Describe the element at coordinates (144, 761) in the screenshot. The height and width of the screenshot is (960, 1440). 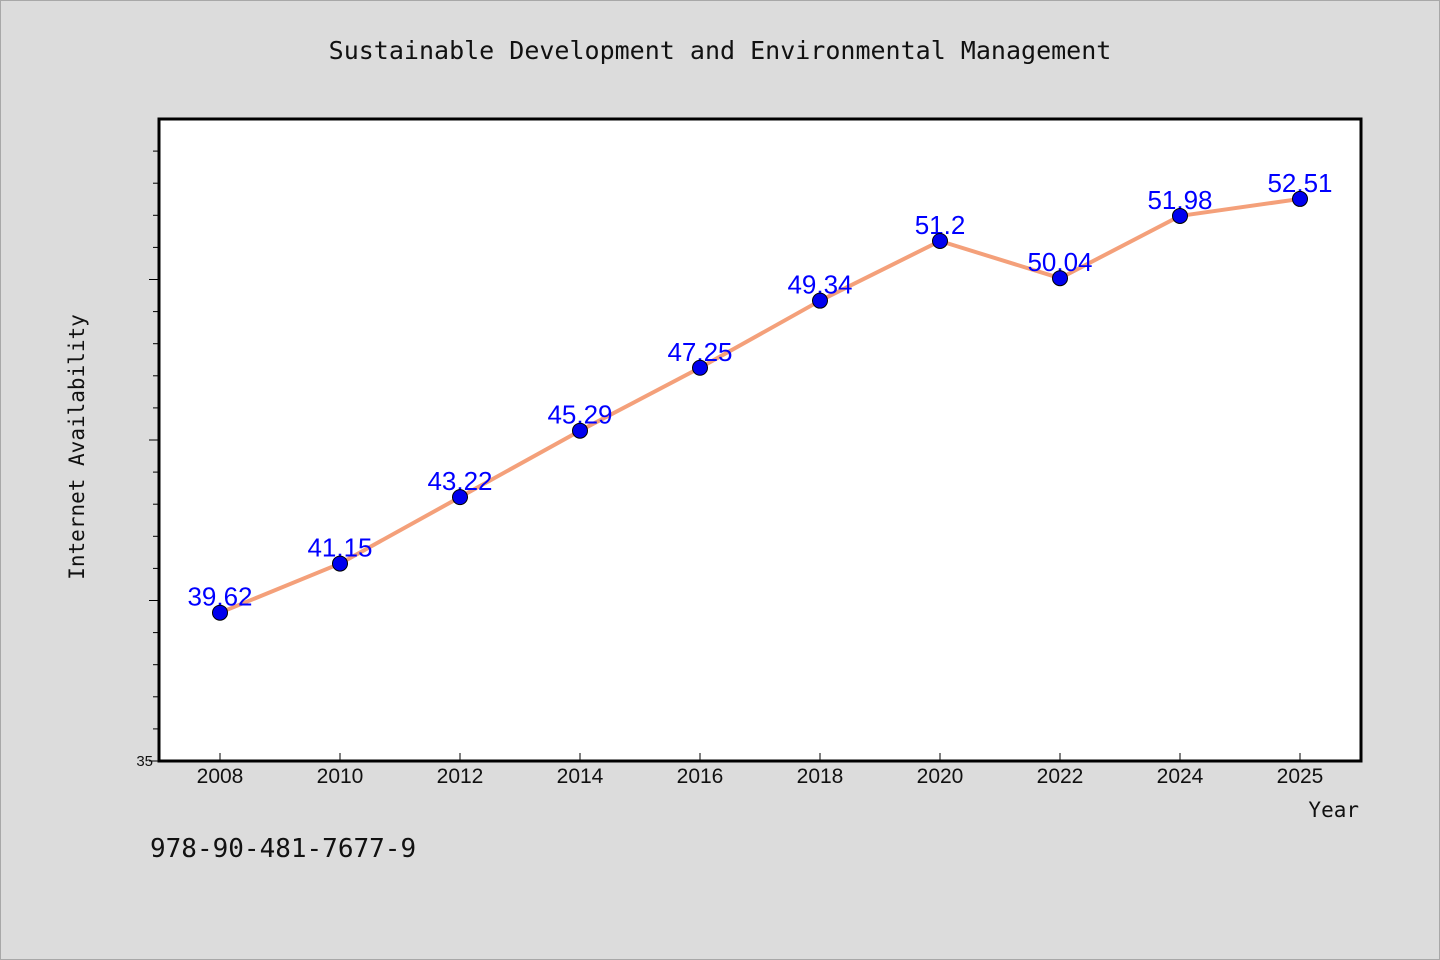
I see `y-tick-label: 35` at that location.